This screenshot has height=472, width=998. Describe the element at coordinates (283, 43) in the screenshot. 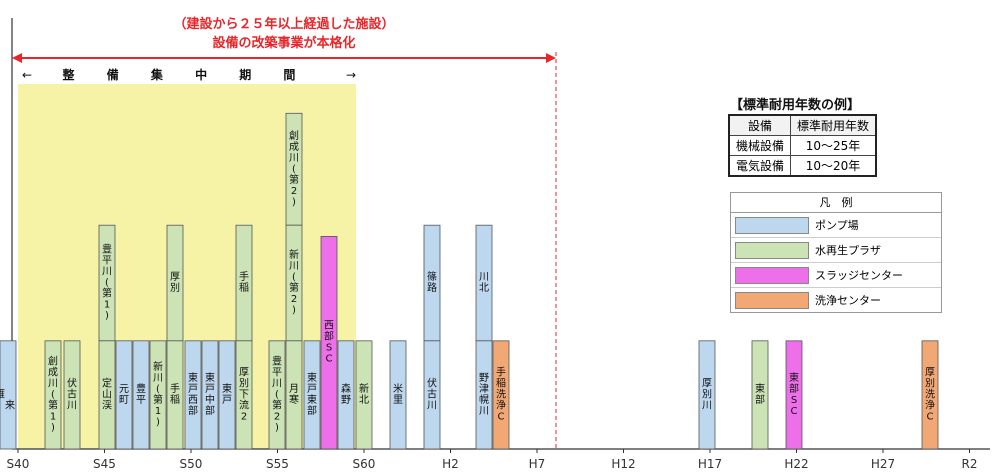

I see `annotation-subtitle: 設備の改築事業が本格化` at that location.